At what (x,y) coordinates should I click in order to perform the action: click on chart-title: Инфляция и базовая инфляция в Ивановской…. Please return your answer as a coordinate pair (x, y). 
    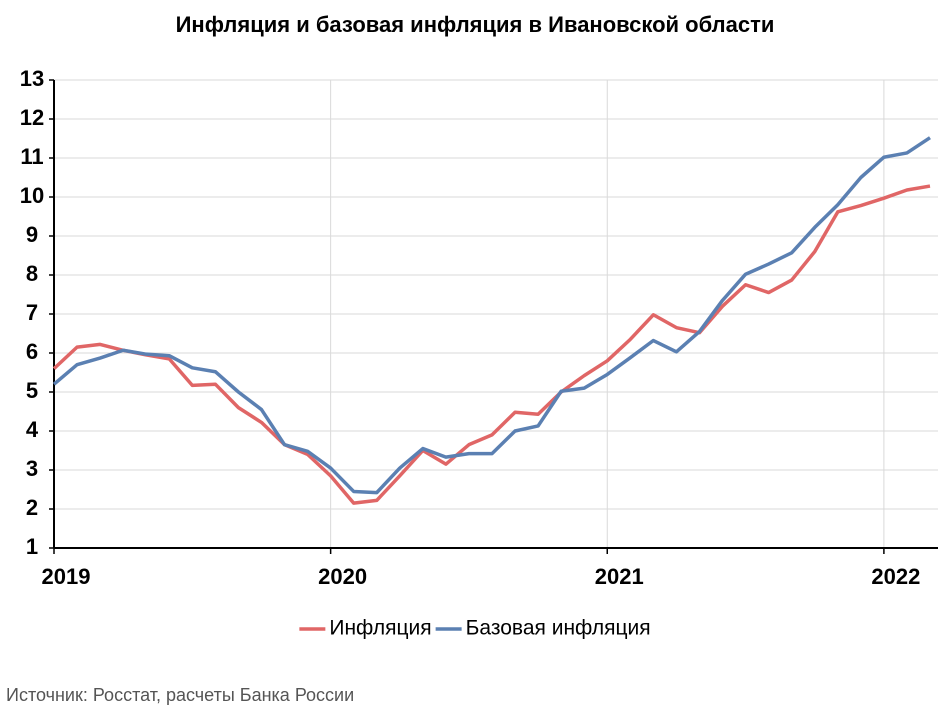
    Looking at the image, I should click on (475, 24).